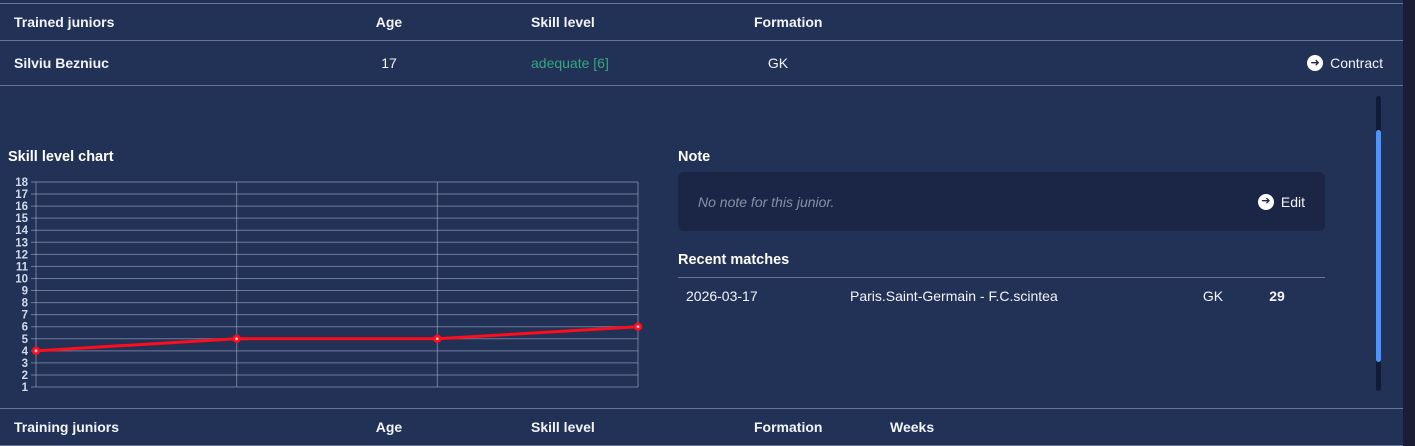 Image resolution: width=1415 pixels, height=446 pixels. What do you see at coordinates (67, 427) in the screenshot?
I see `training-juniors-title: Training juniors` at bounding box center [67, 427].